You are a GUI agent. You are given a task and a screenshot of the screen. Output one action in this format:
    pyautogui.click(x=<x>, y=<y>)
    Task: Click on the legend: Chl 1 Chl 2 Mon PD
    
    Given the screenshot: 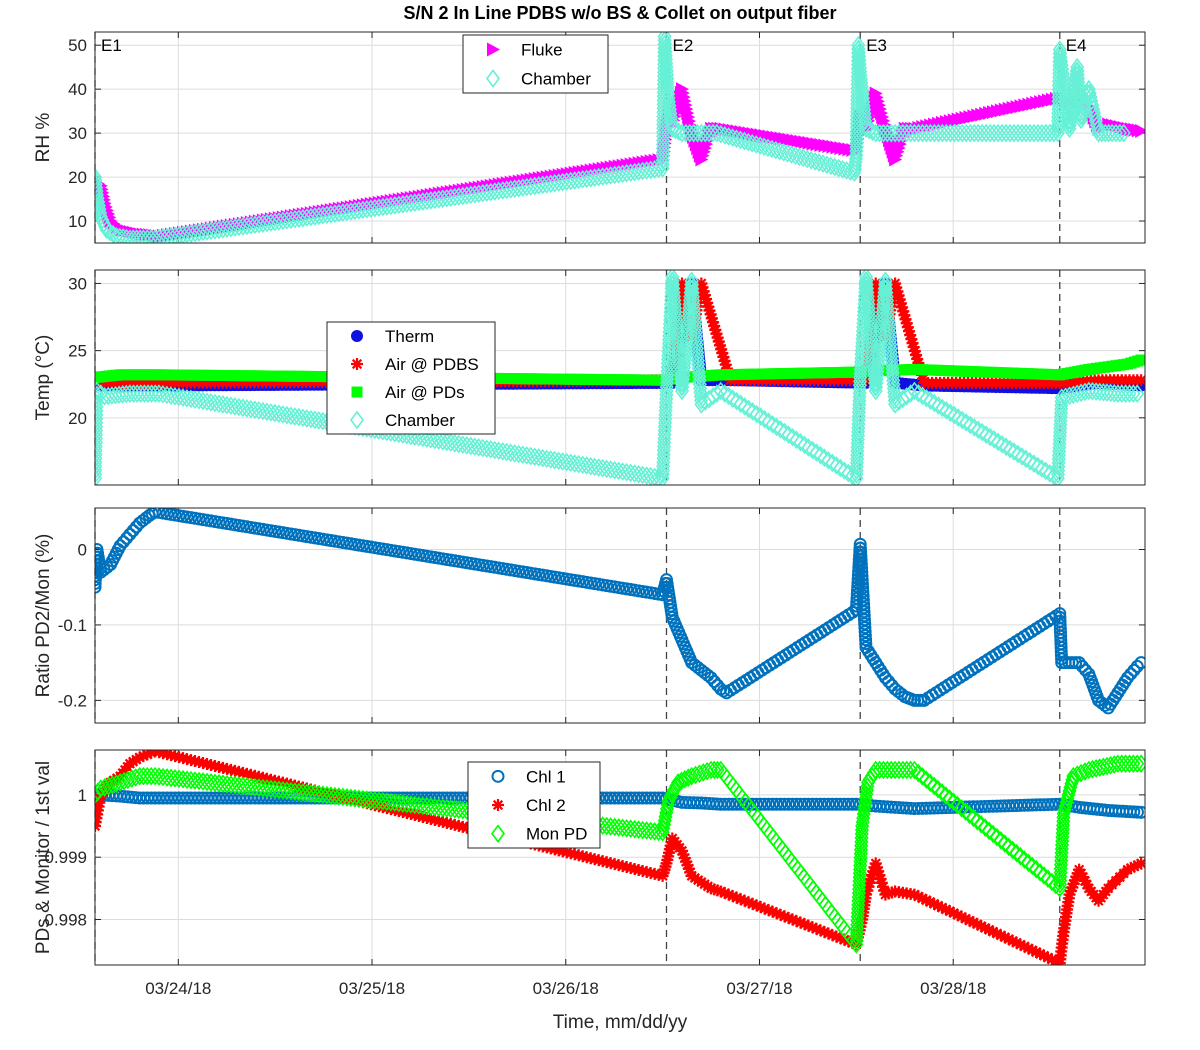 What is the action you would take?
    pyautogui.click(x=534, y=805)
    